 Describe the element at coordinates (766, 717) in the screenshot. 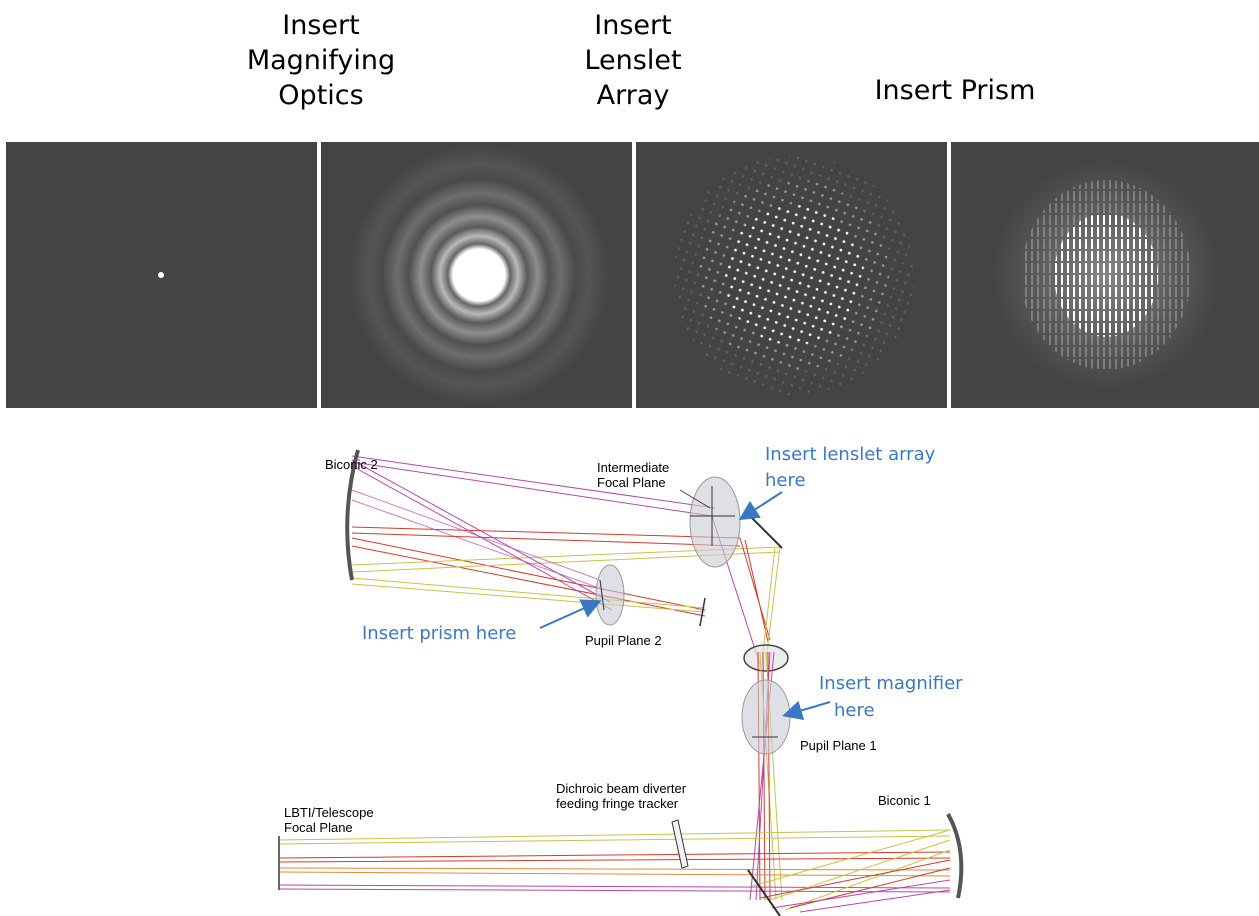

I see `pupil-plane-1-disc` at that location.